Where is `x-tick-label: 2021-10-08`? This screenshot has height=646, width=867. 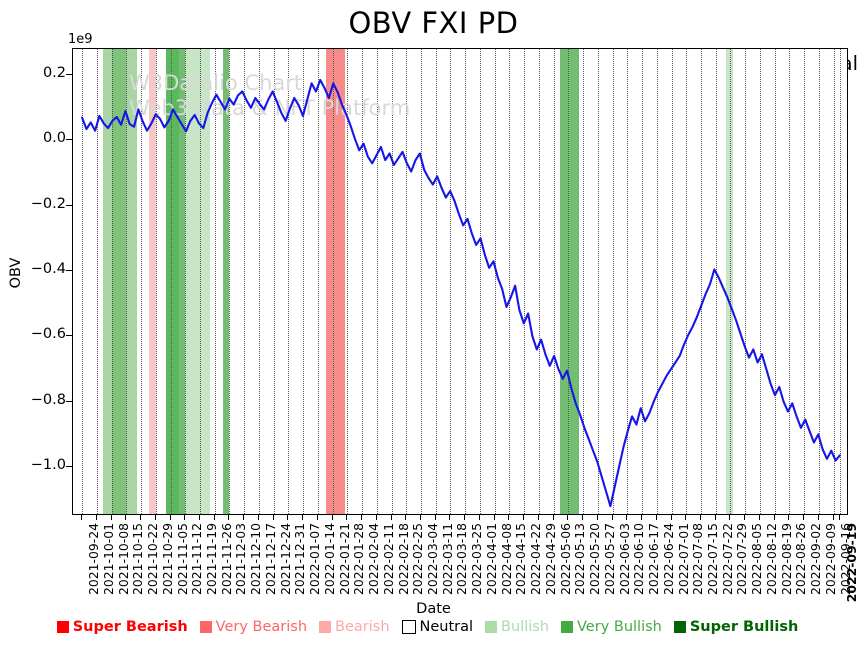
x-tick-label: 2021-10-08 is located at coordinates (123, 559).